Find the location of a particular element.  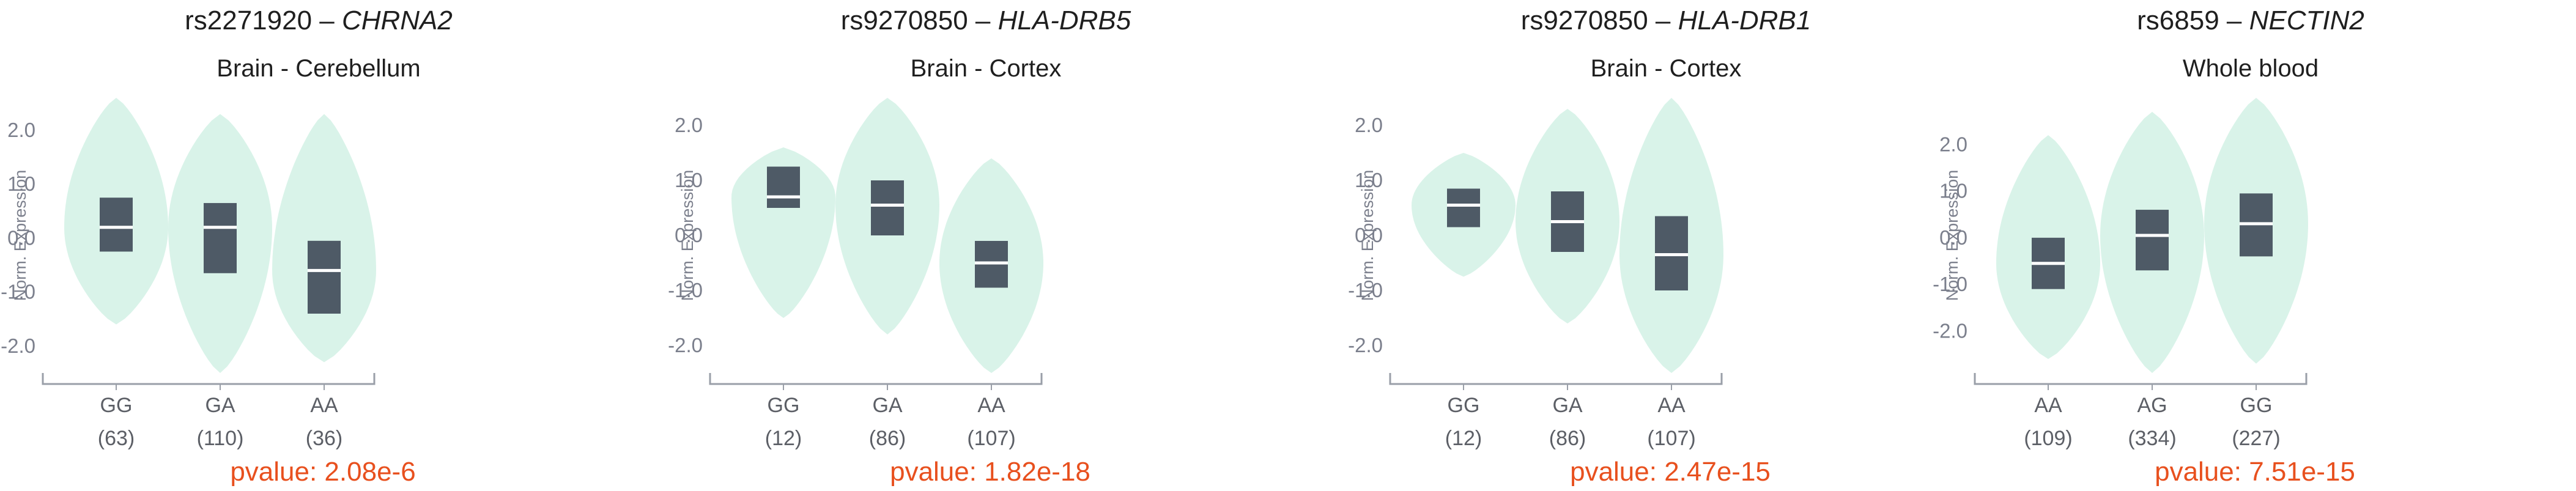

sample-count-label: (334) is located at coordinates (2152, 439).